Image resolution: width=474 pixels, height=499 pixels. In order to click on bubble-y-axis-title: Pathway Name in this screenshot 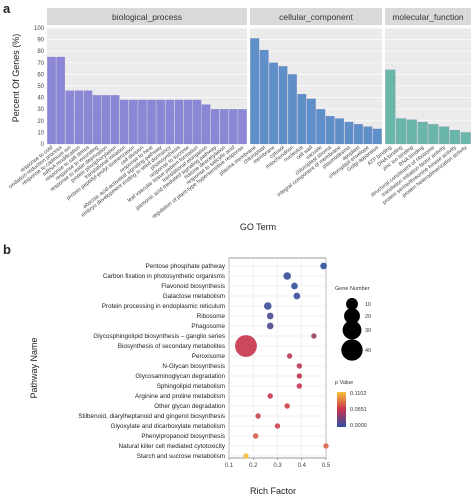, I will do `click(34, 367)`.